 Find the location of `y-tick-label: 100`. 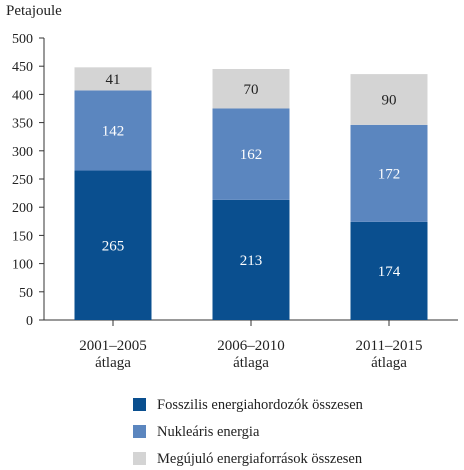

y-tick-label: 100 is located at coordinates (22, 265).